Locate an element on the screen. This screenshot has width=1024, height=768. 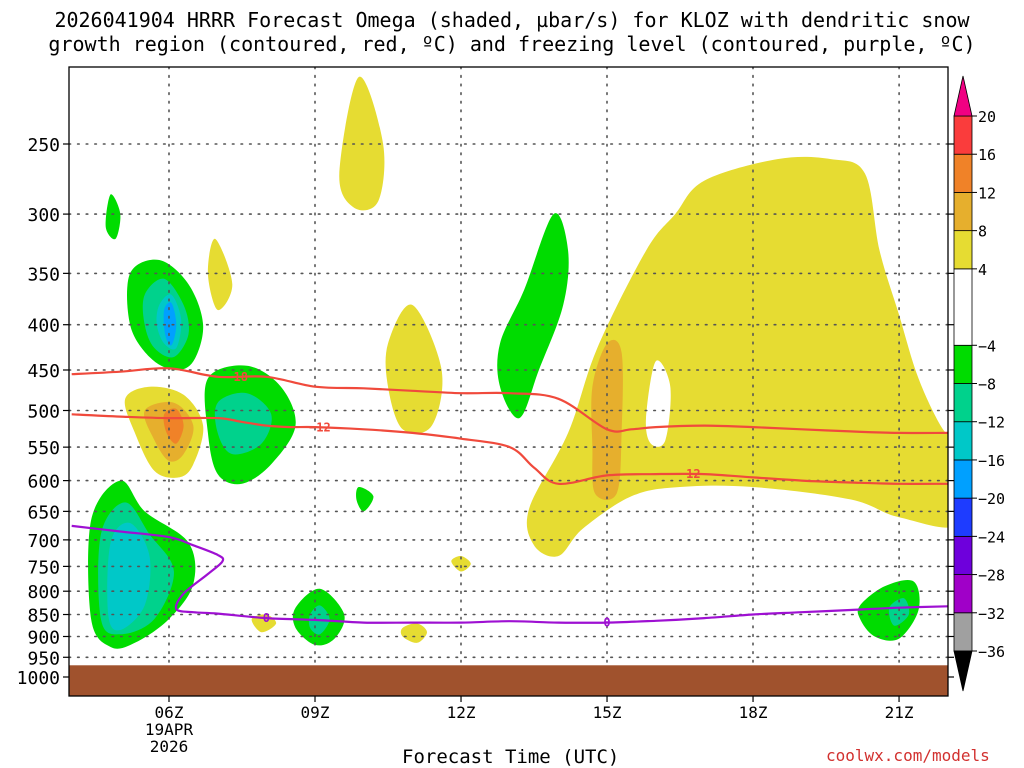
contour-label--12-1: −12 is located at coordinates (320, 427).